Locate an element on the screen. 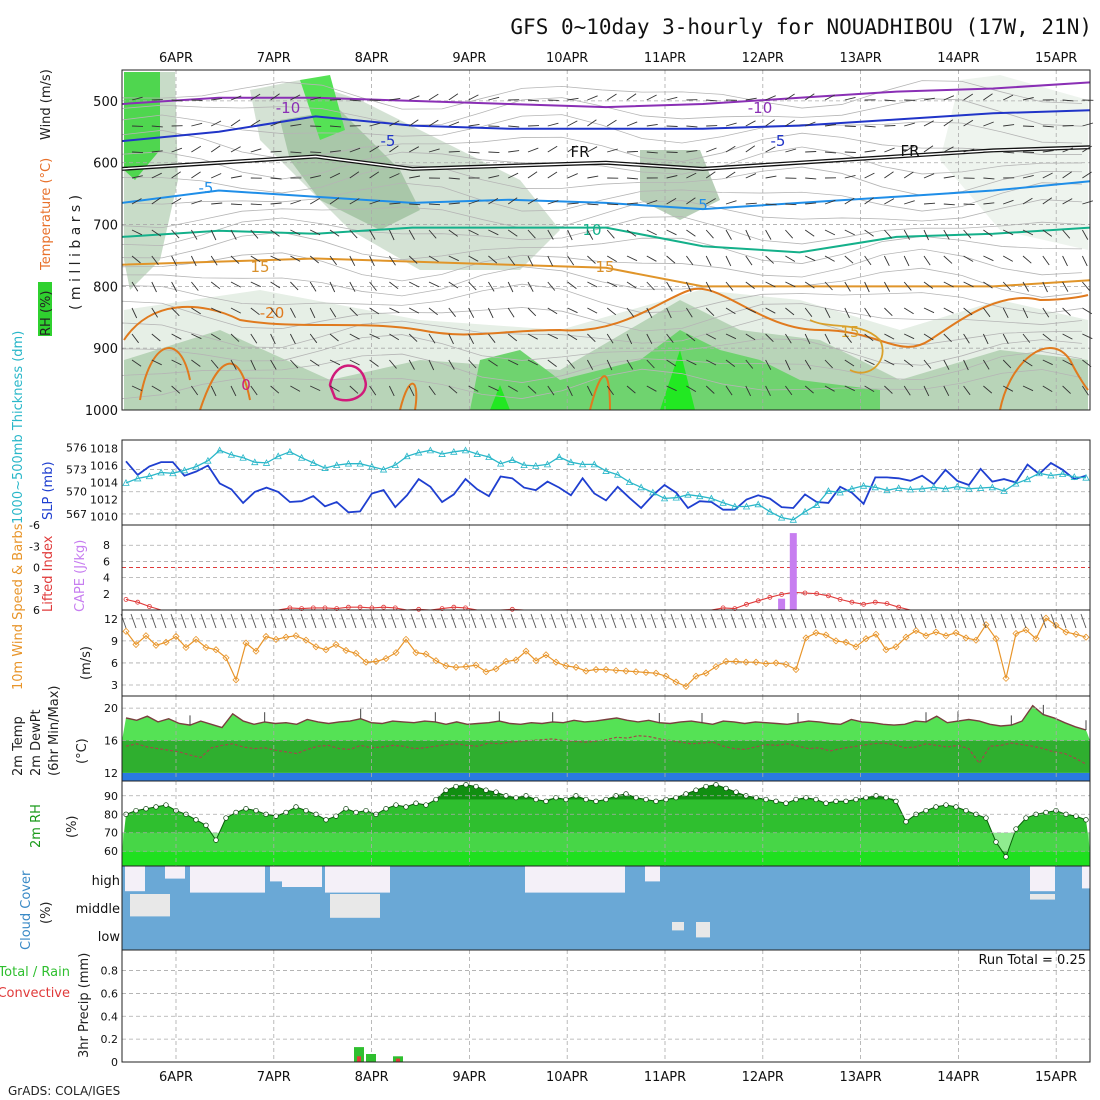 The image size is (1100, 1100). run-total: Run Total = 0.25 is located at coordinates (1032, 960).